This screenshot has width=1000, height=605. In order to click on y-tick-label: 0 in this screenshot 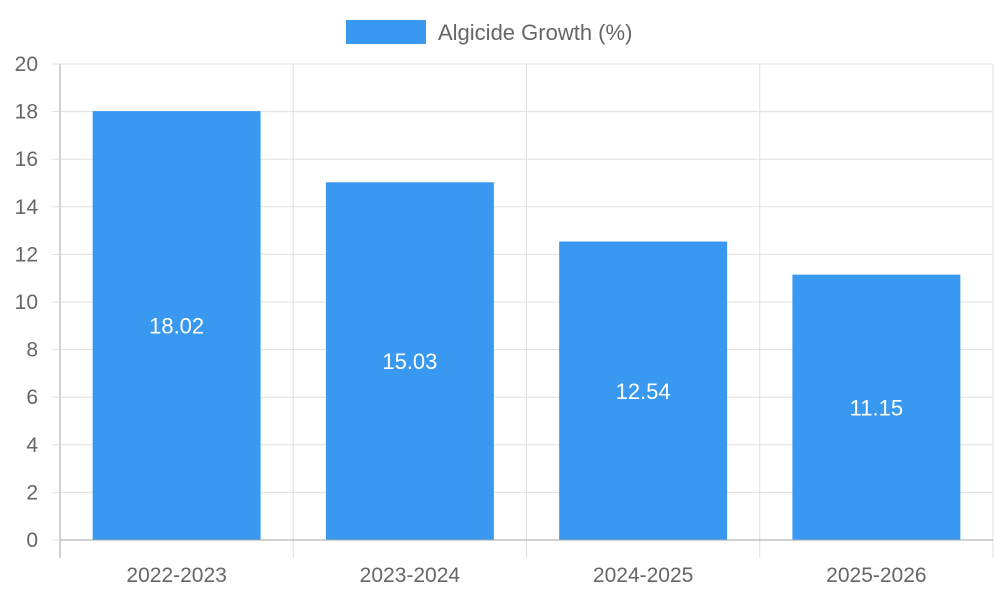, I will do `click(32, 540)`.